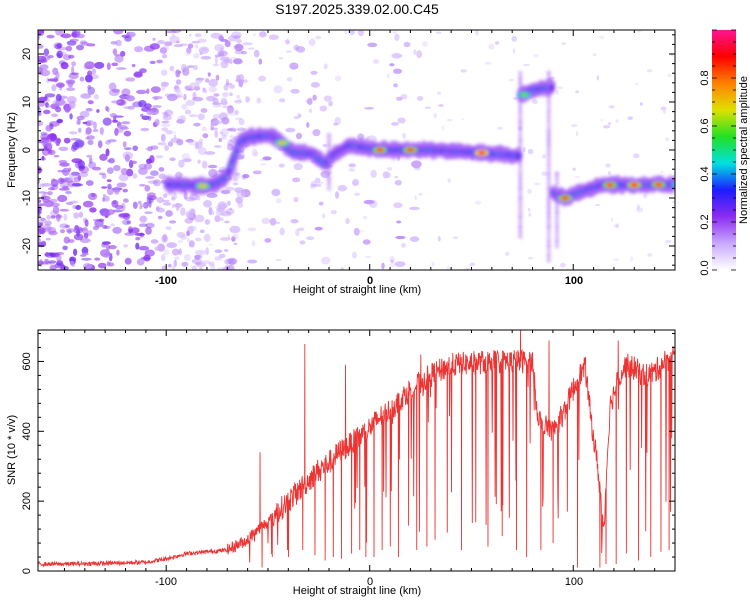 This screenshot has width=750, height=600. Describe the element at coordinates (565, 198) in the screenshot. I see `ridge-peak` at that location.